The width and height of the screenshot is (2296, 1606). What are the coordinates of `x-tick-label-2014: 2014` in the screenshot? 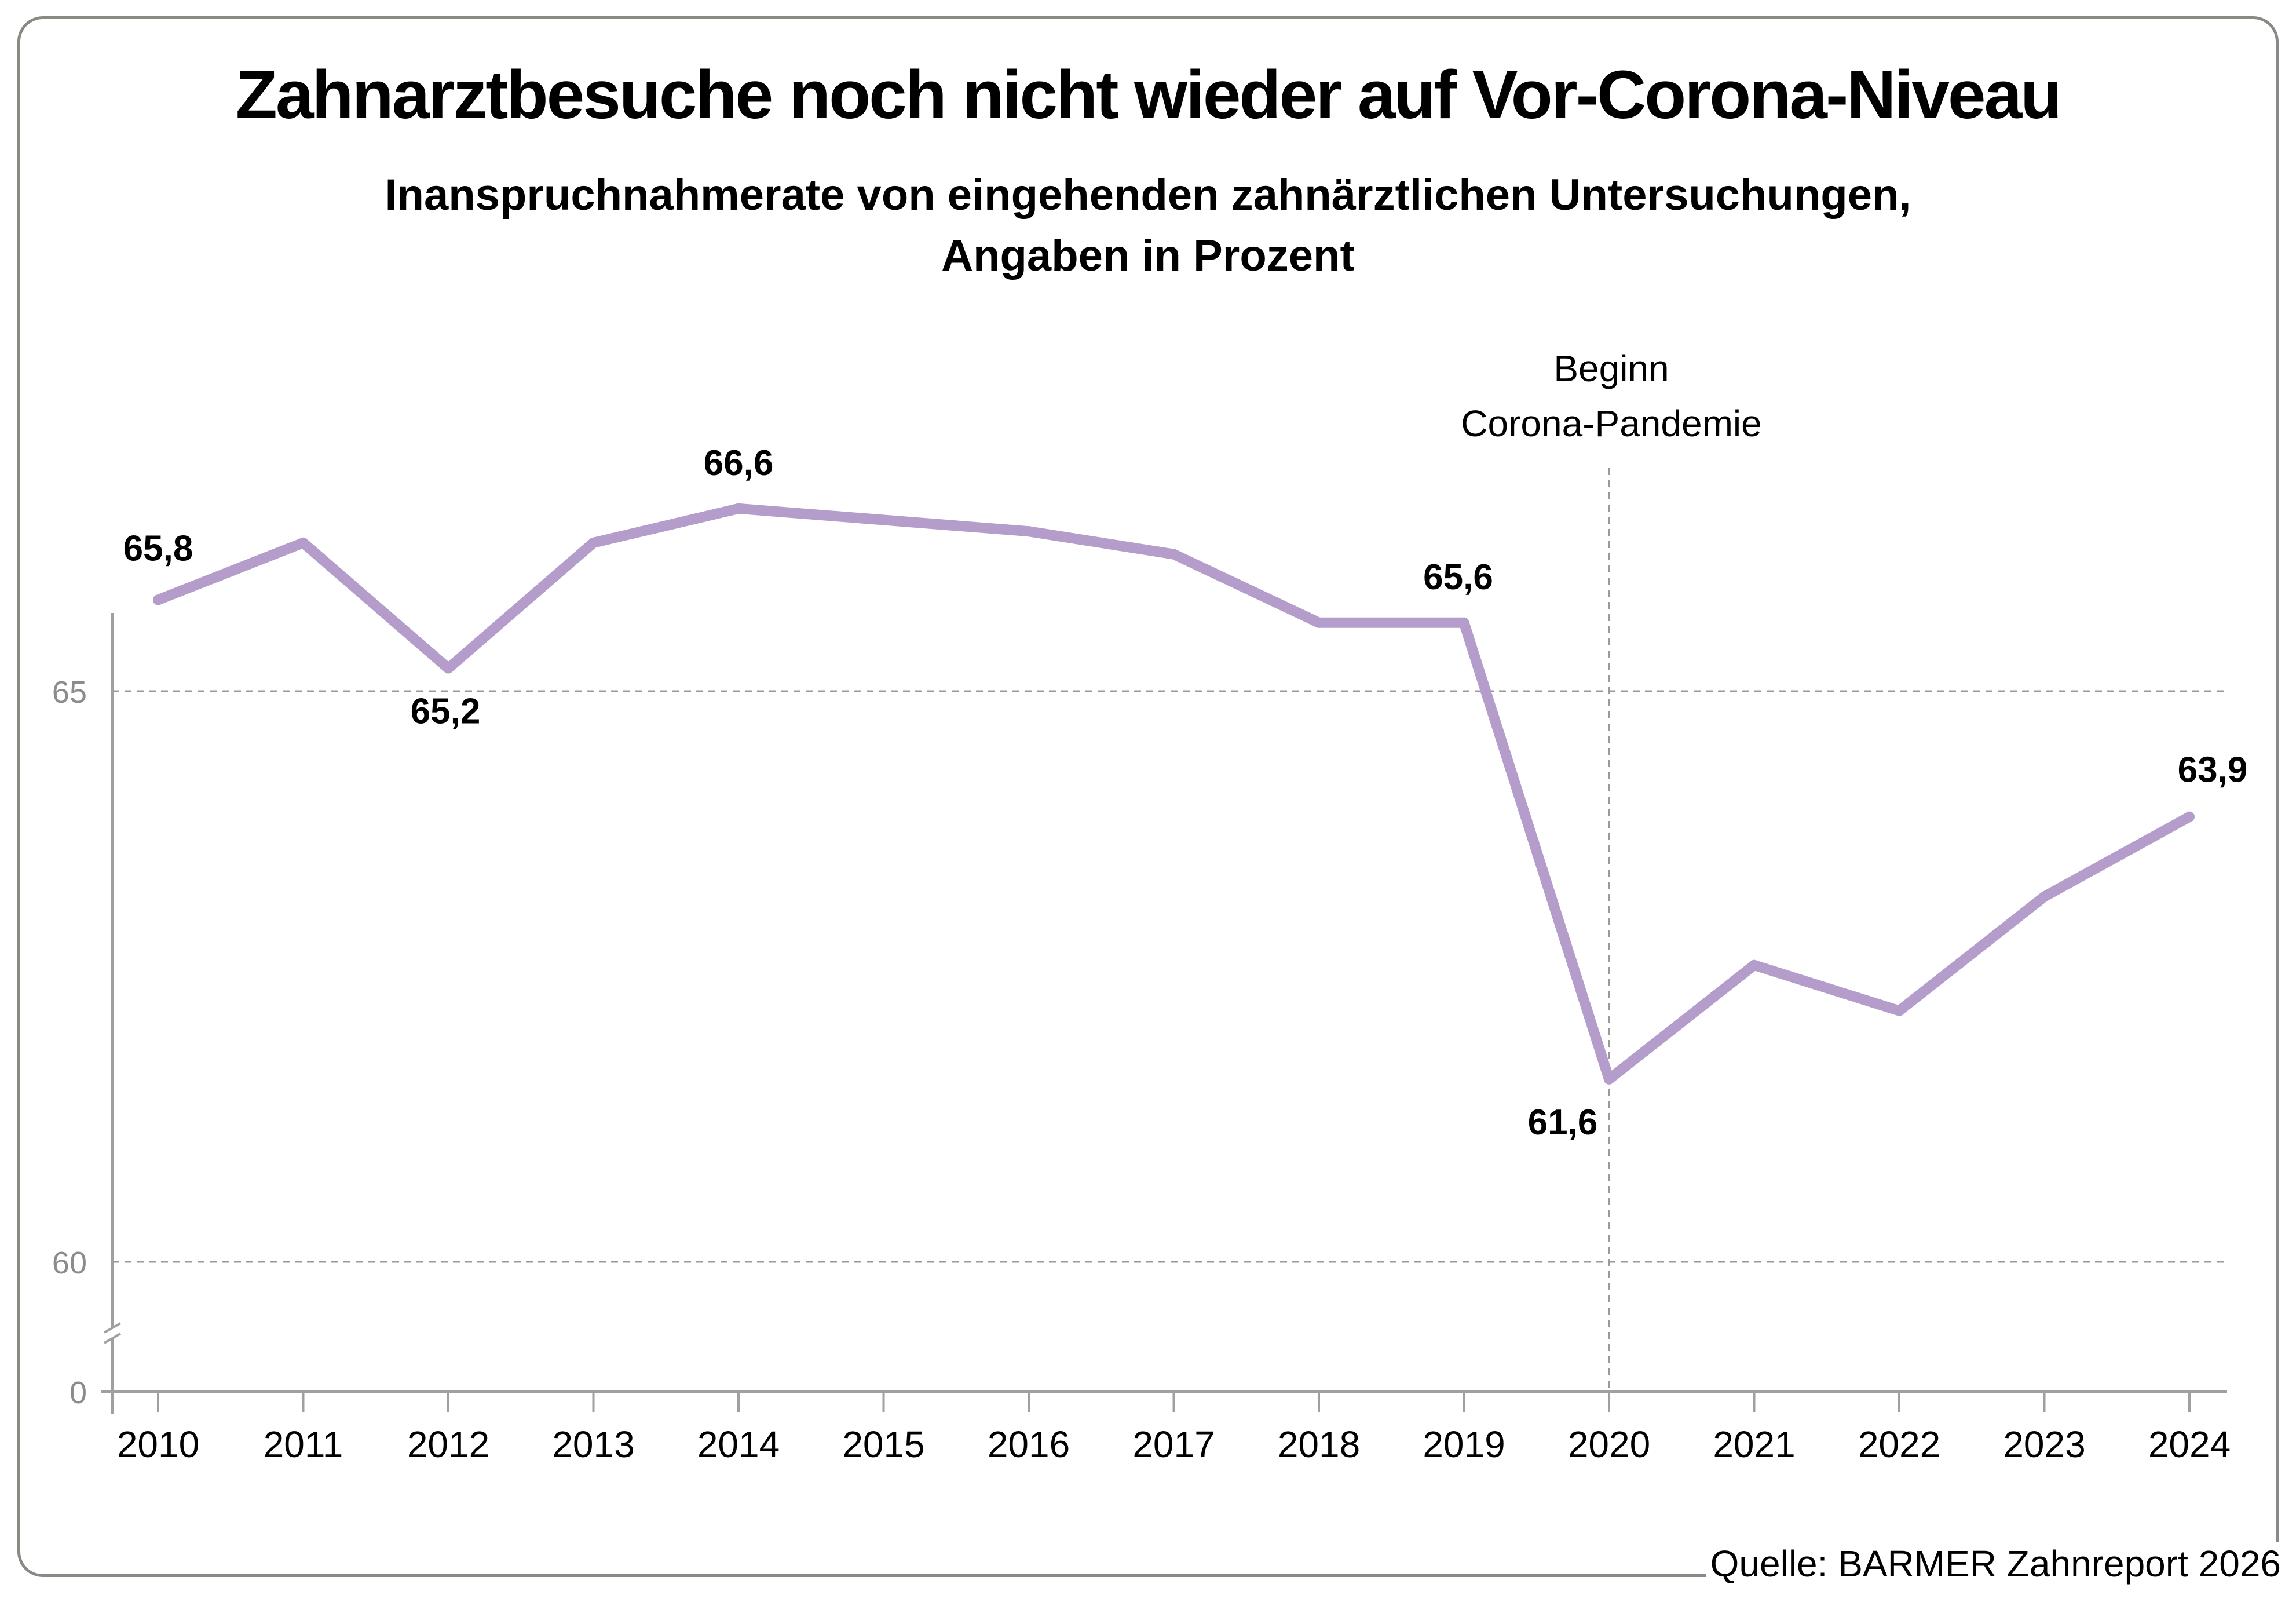 It's located at (738, 1445).